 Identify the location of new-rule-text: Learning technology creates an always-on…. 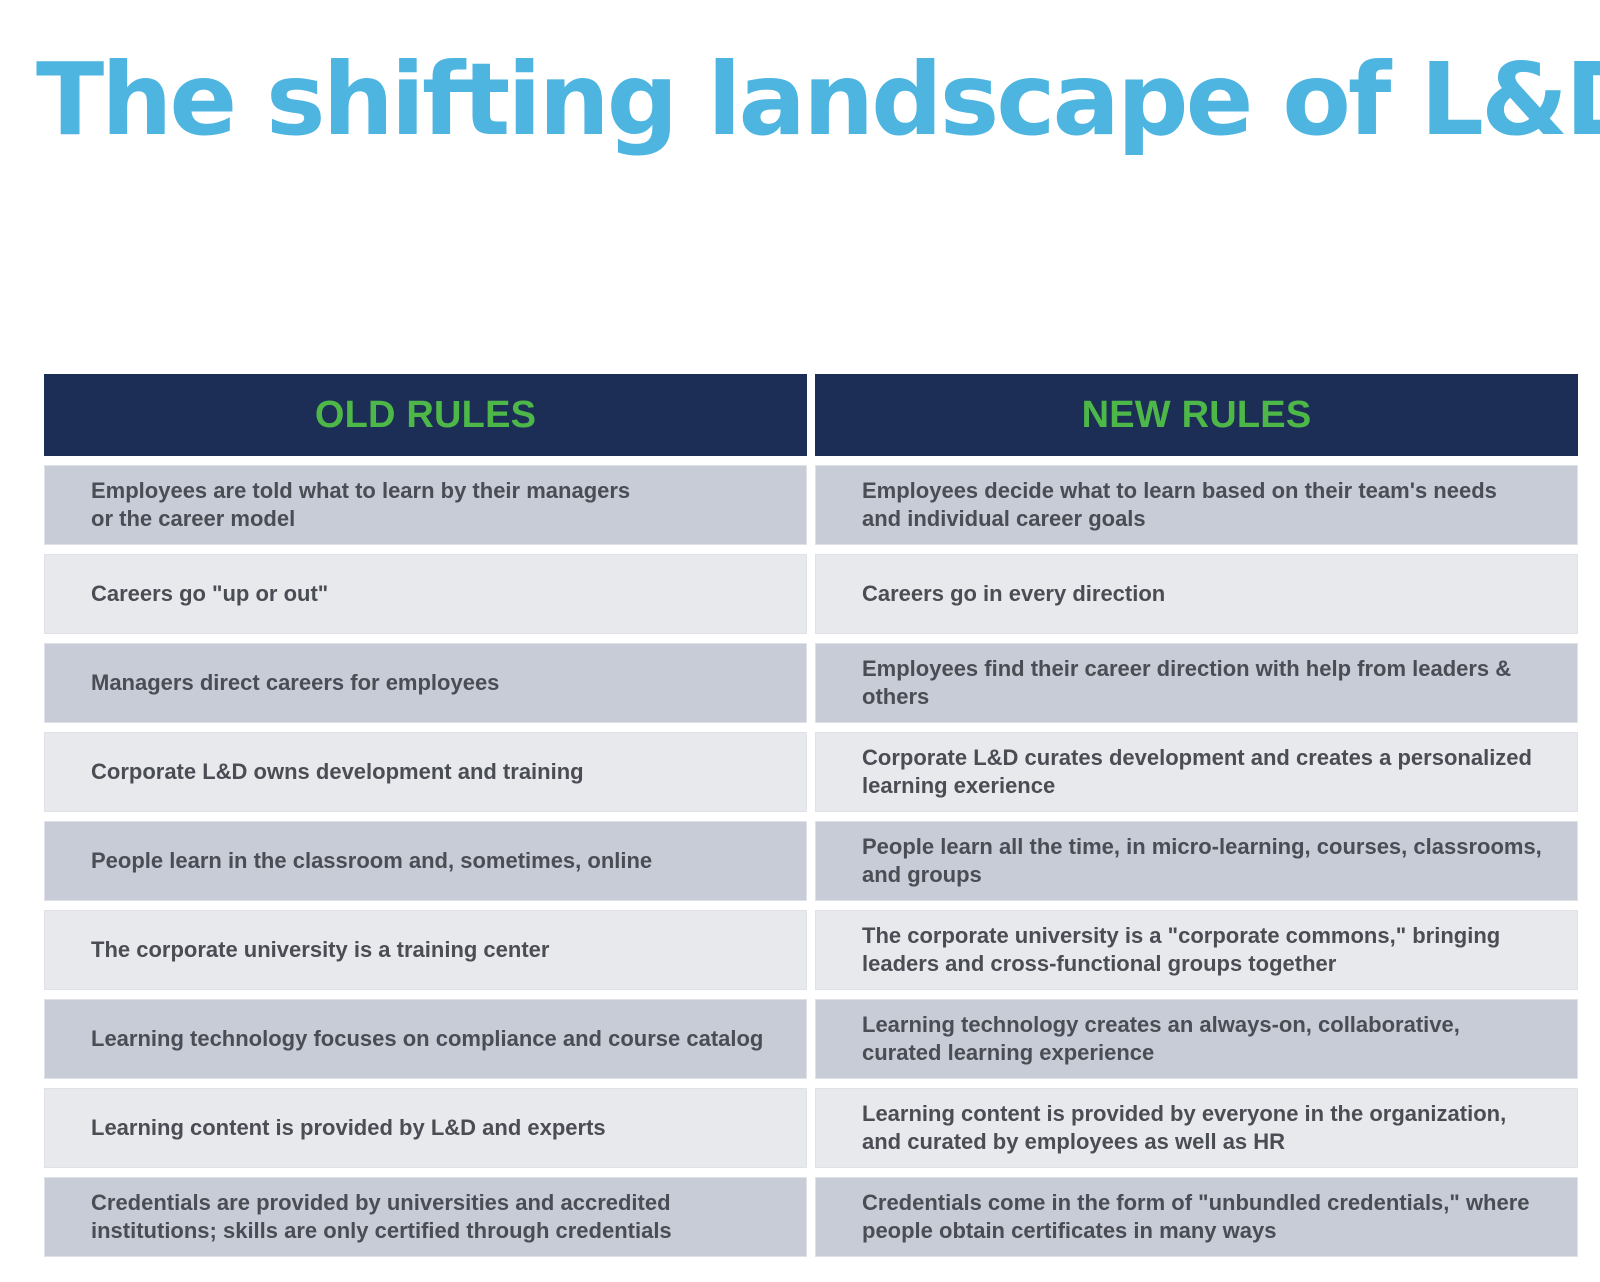
(1161, 1038).